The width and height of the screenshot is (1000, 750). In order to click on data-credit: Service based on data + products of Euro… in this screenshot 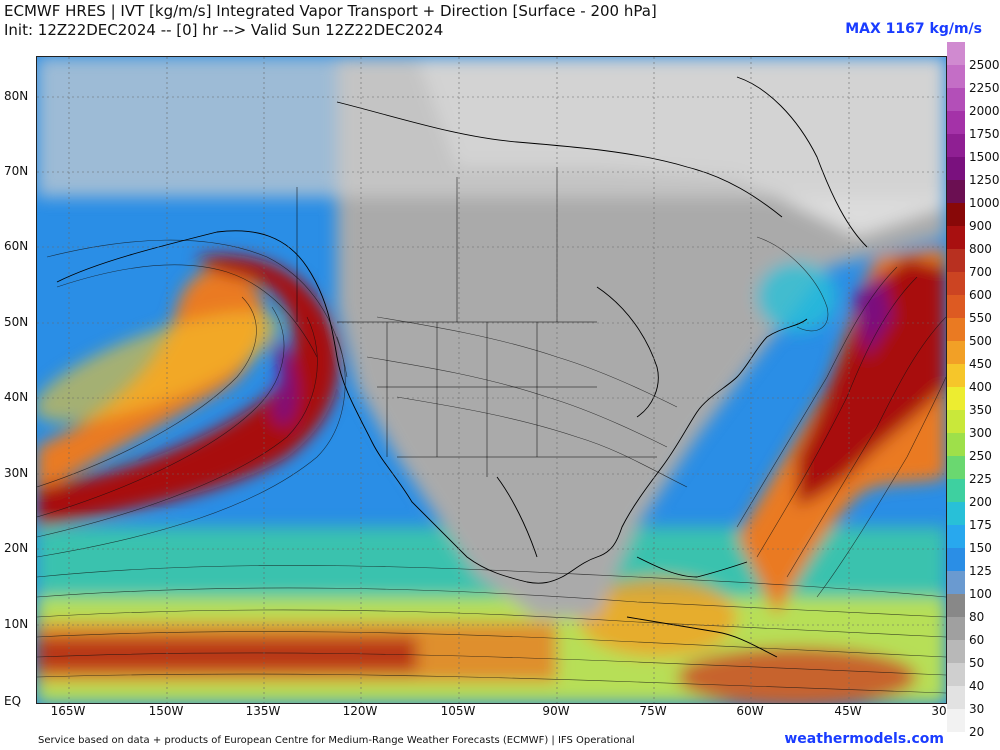, I will do `click(336, 740)`.